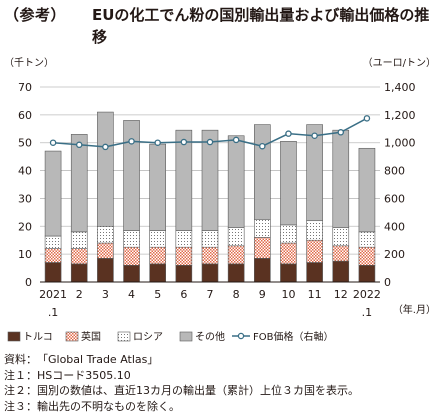 This screenshot has height=416, width=439. Describe the element at coordinates (108, 406) in the screenshot. I see `note-text: 輸出先の不明なものを除く。` at that location.